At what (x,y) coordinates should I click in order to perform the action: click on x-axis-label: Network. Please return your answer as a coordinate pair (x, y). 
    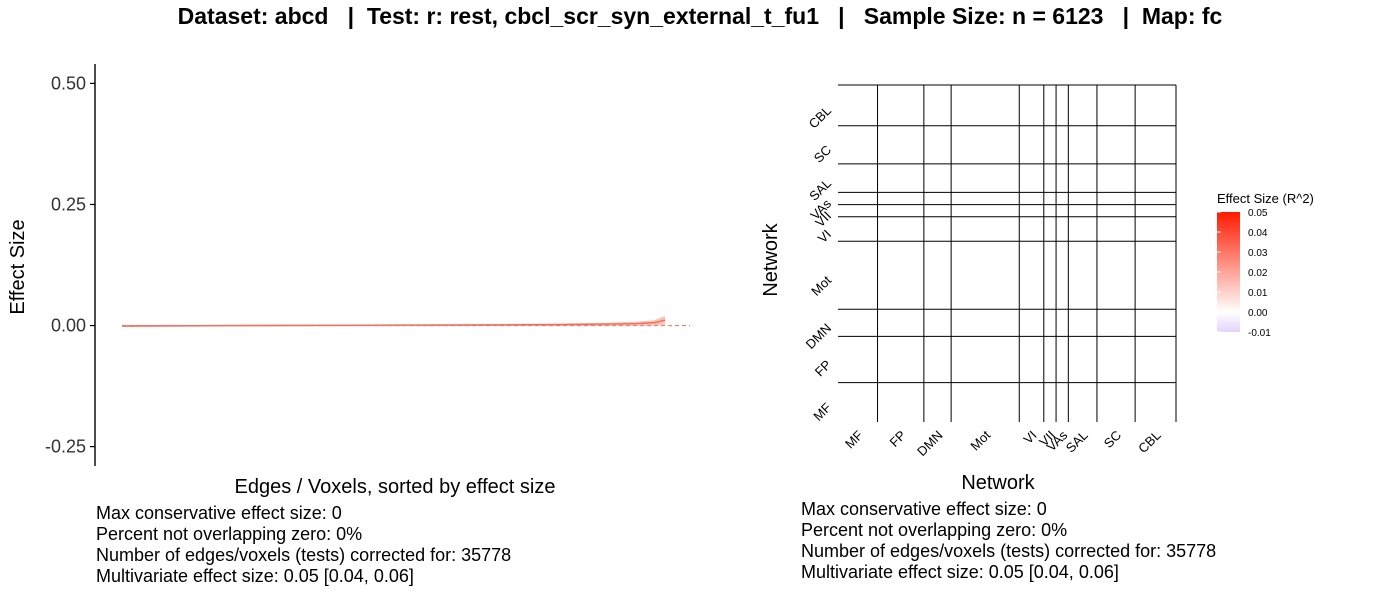
    Looking at the image, I should click on (998, 483).